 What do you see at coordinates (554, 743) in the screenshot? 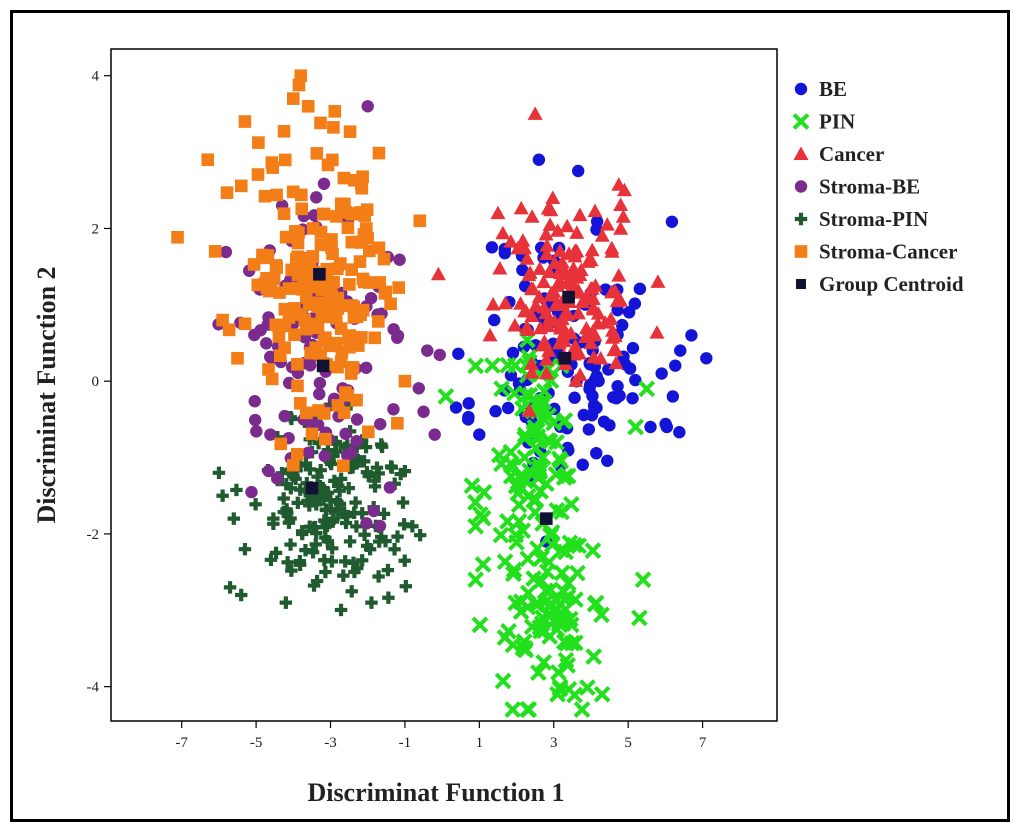
I see `x-tick-label: 3` at bounding box center [554, 743].